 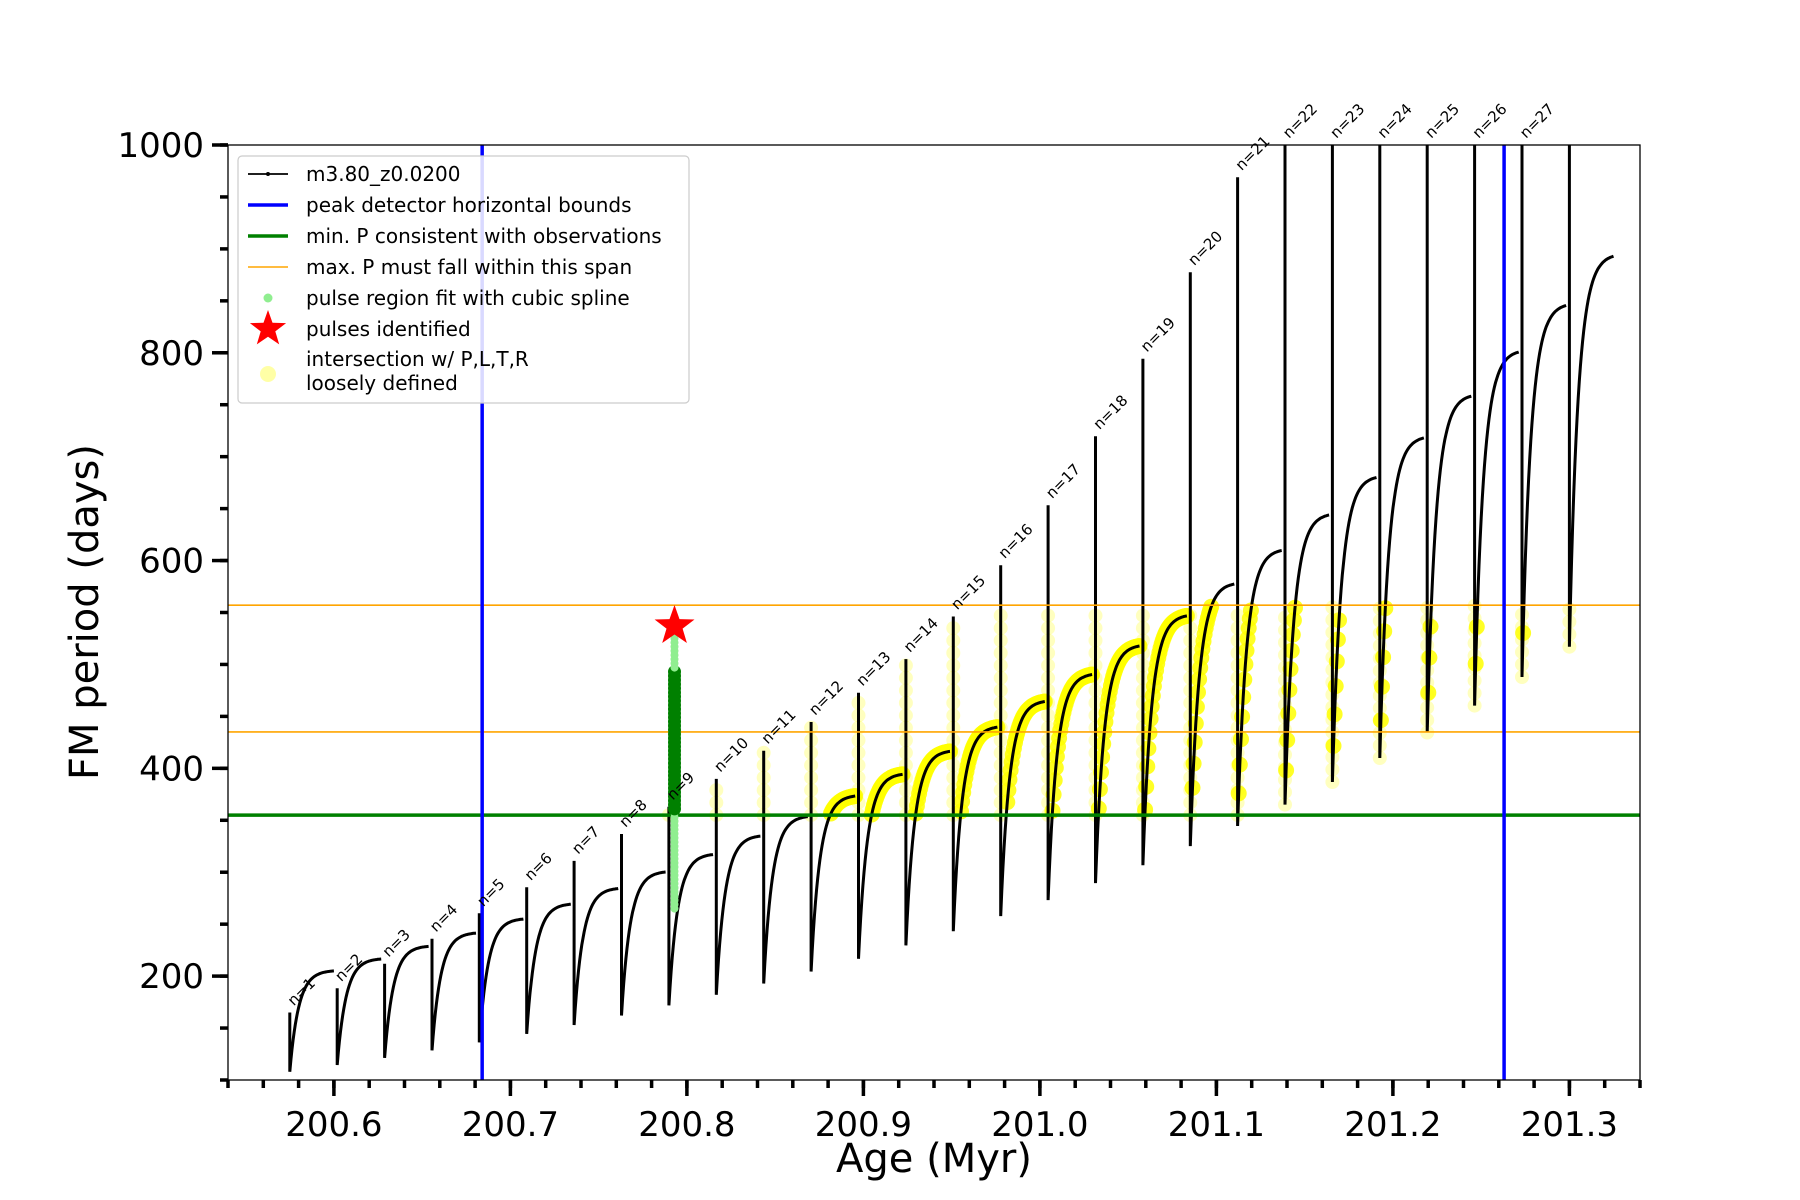 I want to click on x-tick-label: 200.7, so click(x=510, y=1125).